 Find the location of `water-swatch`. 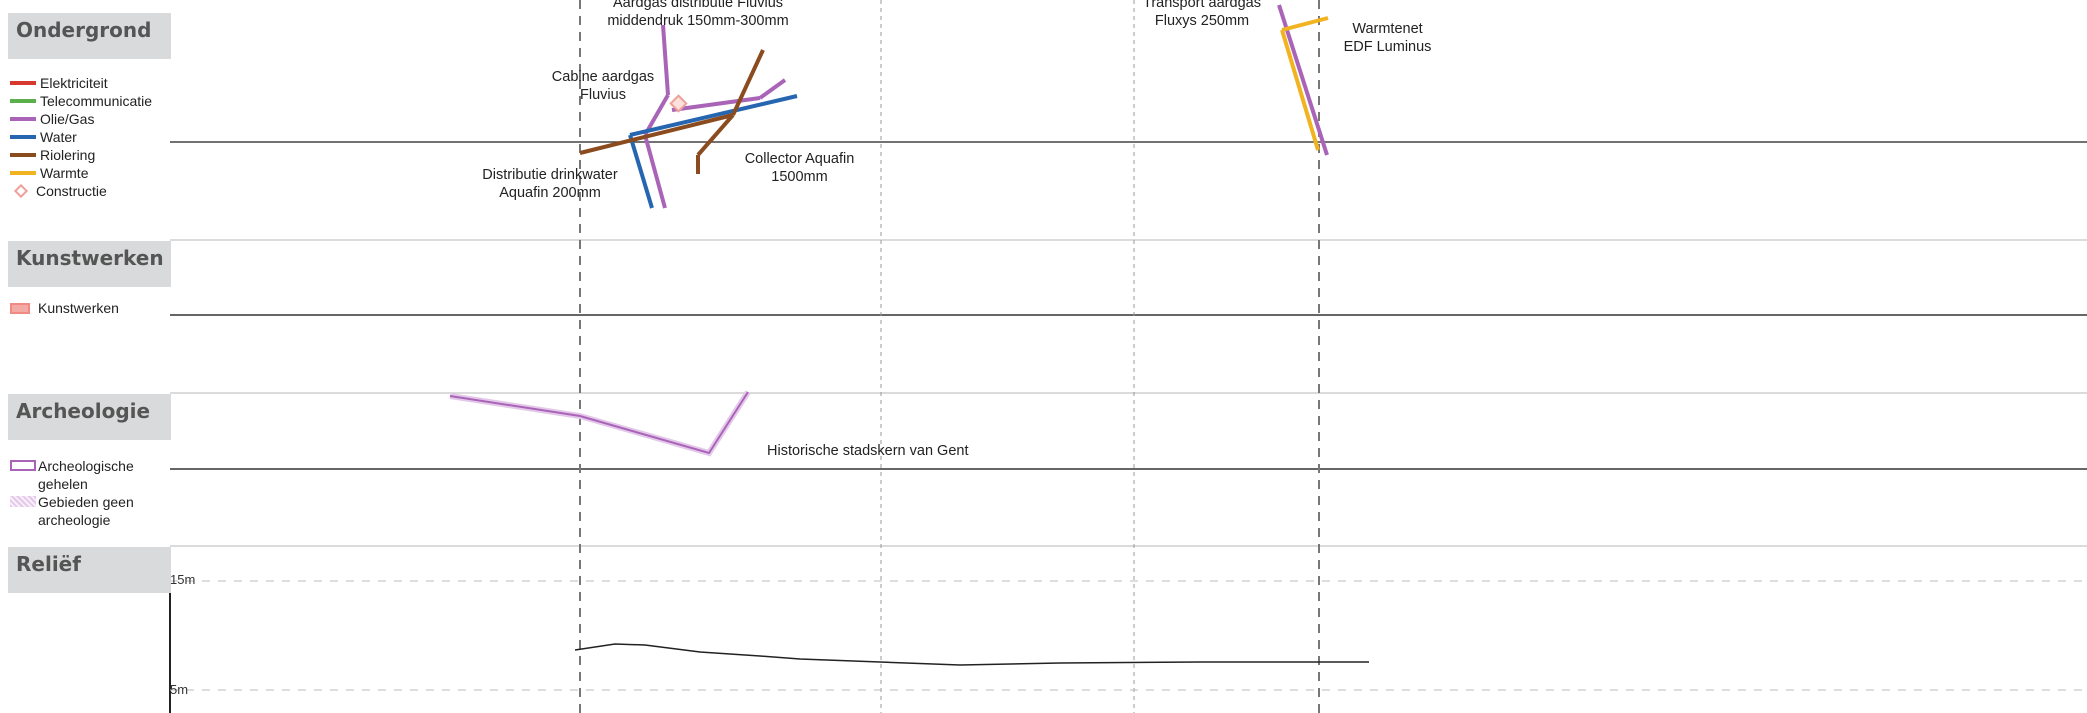

water-swatch is located at coordinates (23, 137).